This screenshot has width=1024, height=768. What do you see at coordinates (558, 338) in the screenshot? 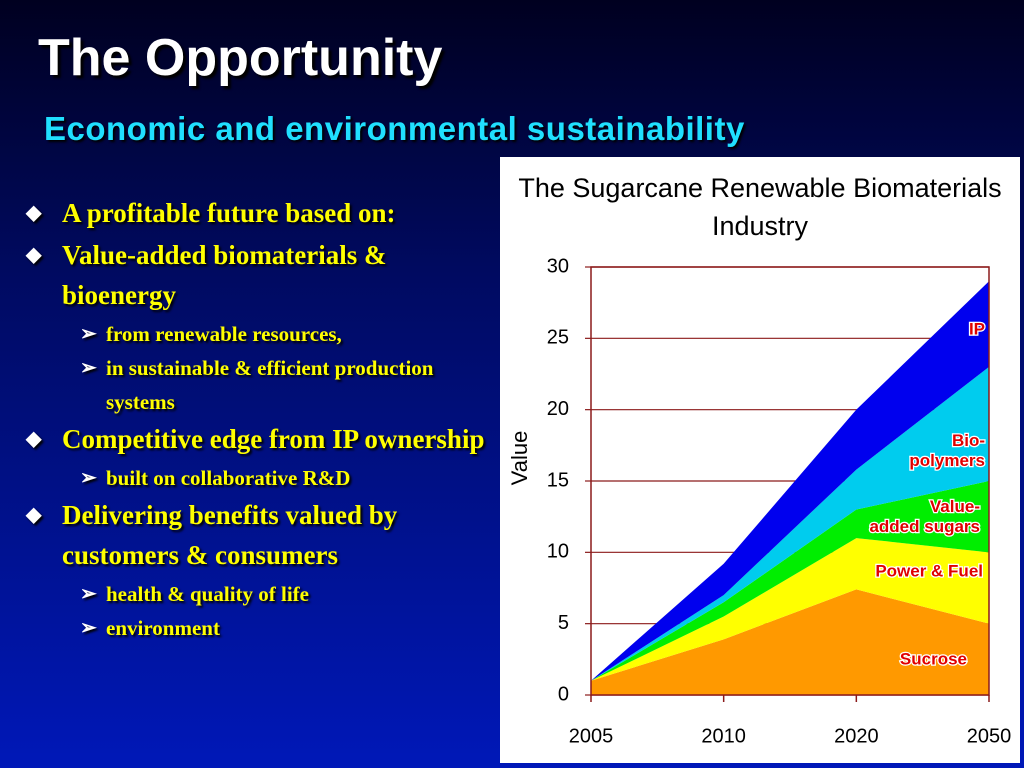
I see `y-tick-label: 25` at bounding box center [558, 338].